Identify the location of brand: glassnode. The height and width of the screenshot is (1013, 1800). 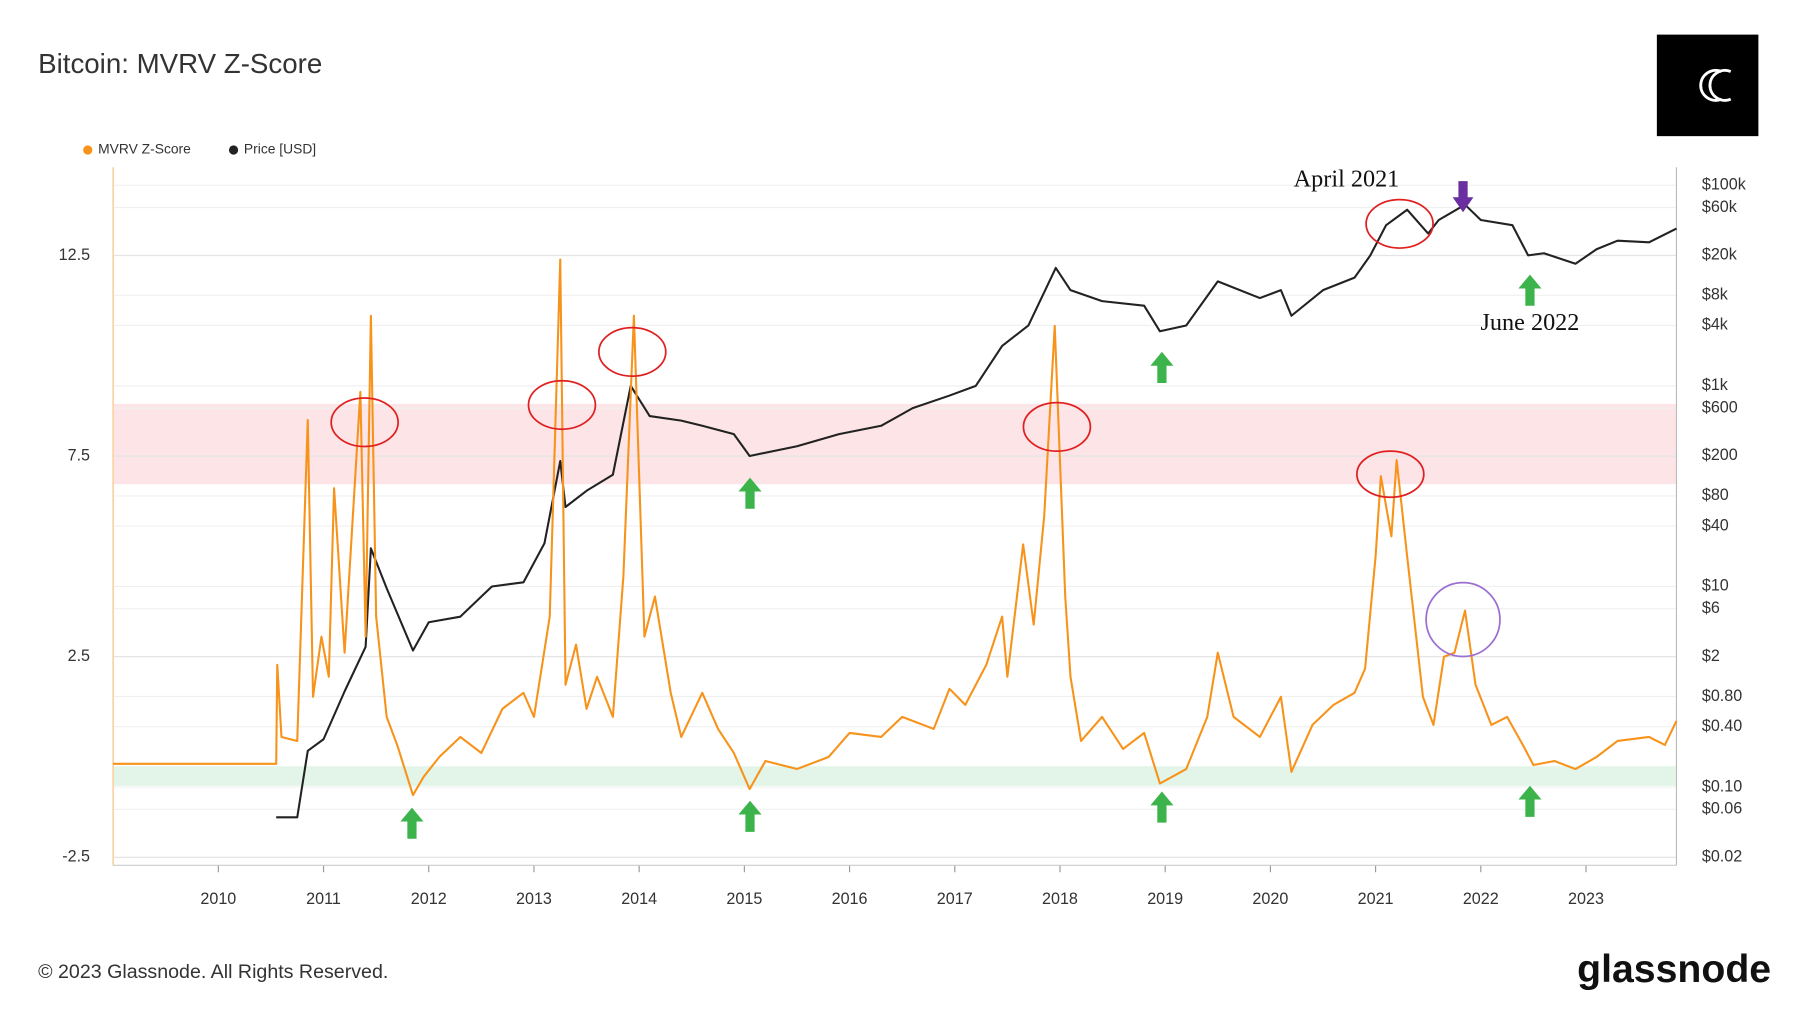
(1674, 969).